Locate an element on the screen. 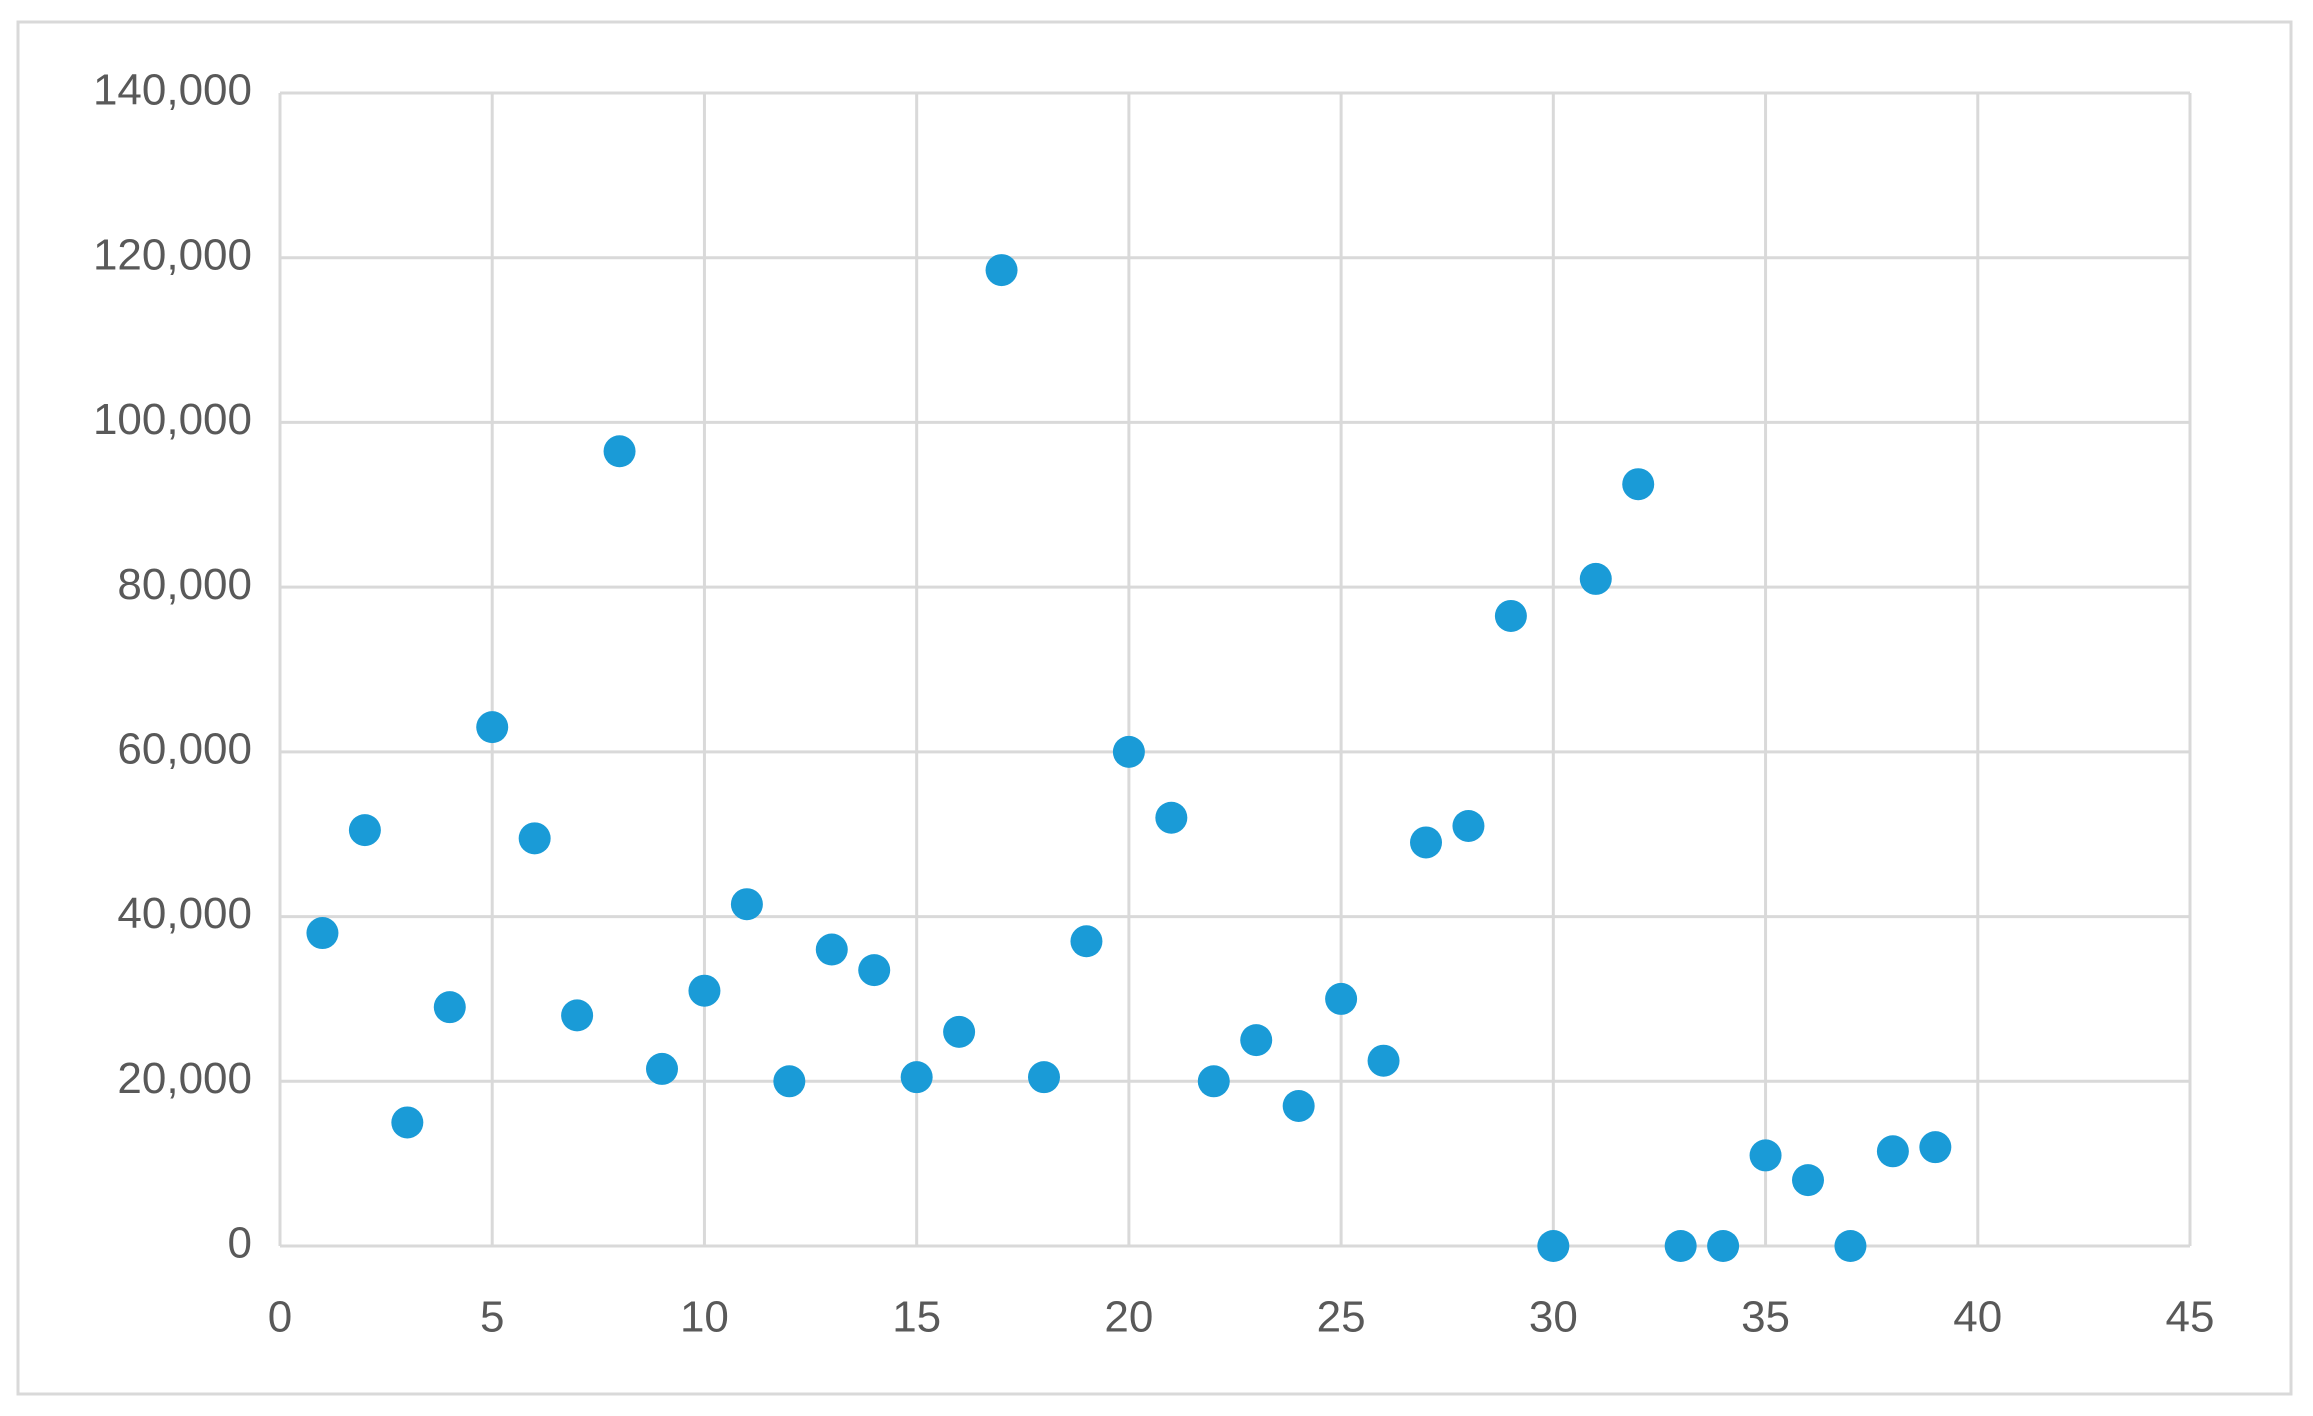 This screenshot has height=1416, width=2313. x-tick-label: 45 is located at coordinates (2190, 1317).